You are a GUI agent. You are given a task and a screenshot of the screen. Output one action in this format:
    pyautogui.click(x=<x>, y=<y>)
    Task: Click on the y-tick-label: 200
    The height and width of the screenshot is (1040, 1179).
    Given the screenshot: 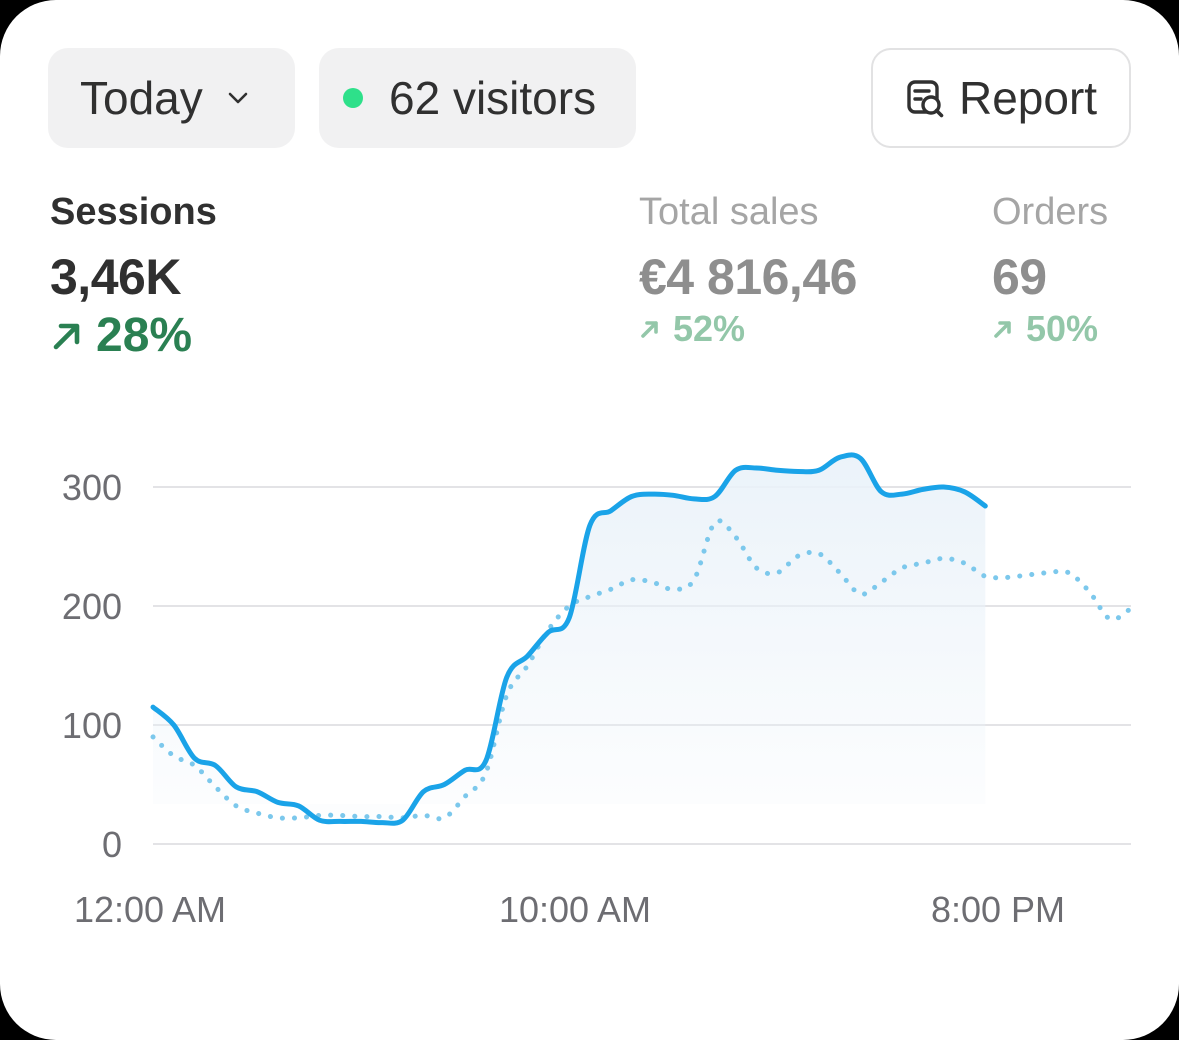 What is the action you would take?
    pyautogui.click(x=92, y=606)
    